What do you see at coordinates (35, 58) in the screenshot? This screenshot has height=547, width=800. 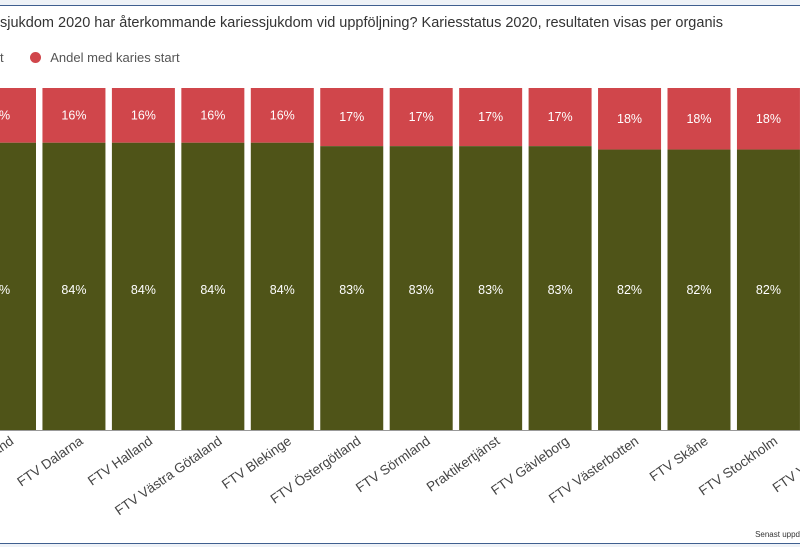 I see `legend-swatch-caries` at bounding box center [35, 58].